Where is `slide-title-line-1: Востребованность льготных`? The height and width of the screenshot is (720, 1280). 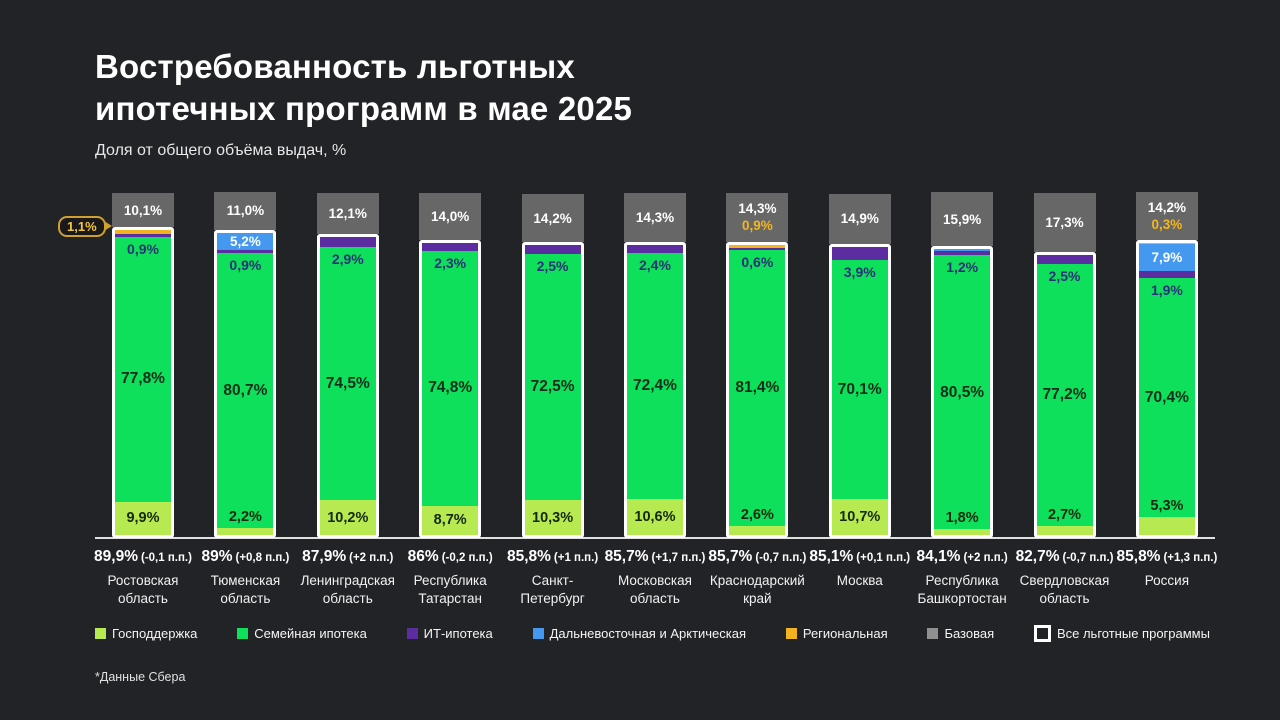
slide-title-line-1: Востребованность льготных is located at coordinates (335, 66).